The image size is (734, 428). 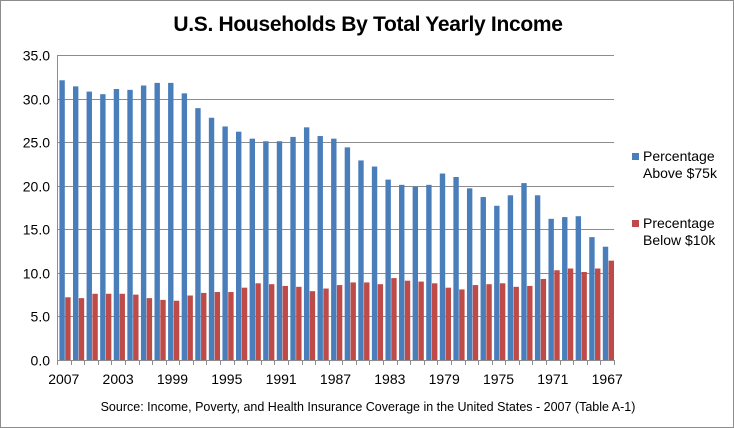 I want to click on bar-above-75k-1986, so click(x=347, y=253).